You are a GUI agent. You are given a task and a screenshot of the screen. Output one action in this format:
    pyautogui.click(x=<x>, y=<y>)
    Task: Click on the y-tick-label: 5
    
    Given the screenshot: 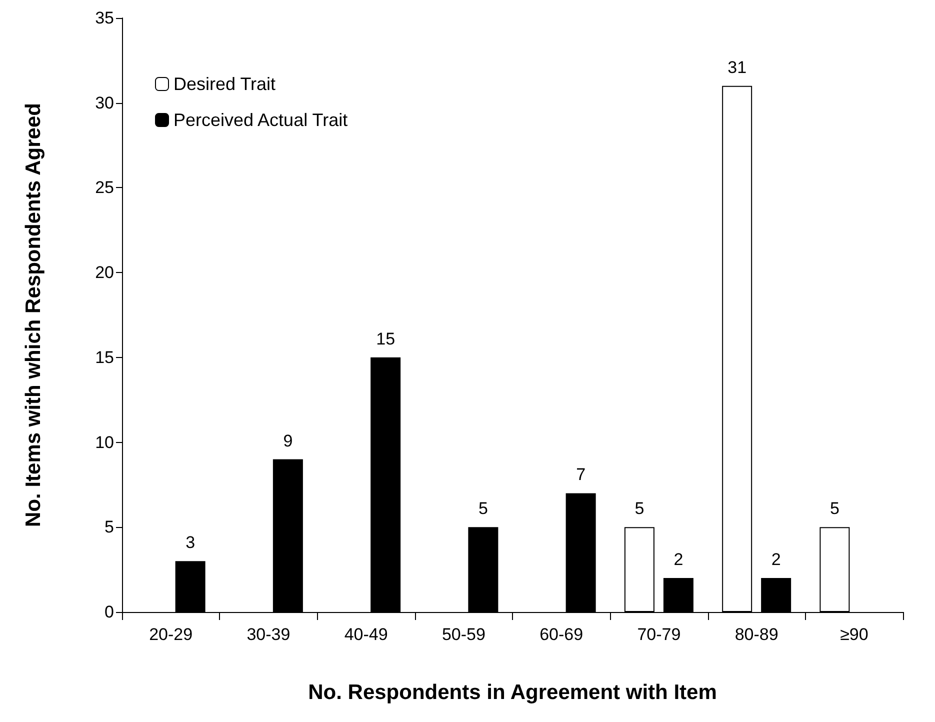 What is the action you would take?
    pyautogui.click(x=109, y=527)
    